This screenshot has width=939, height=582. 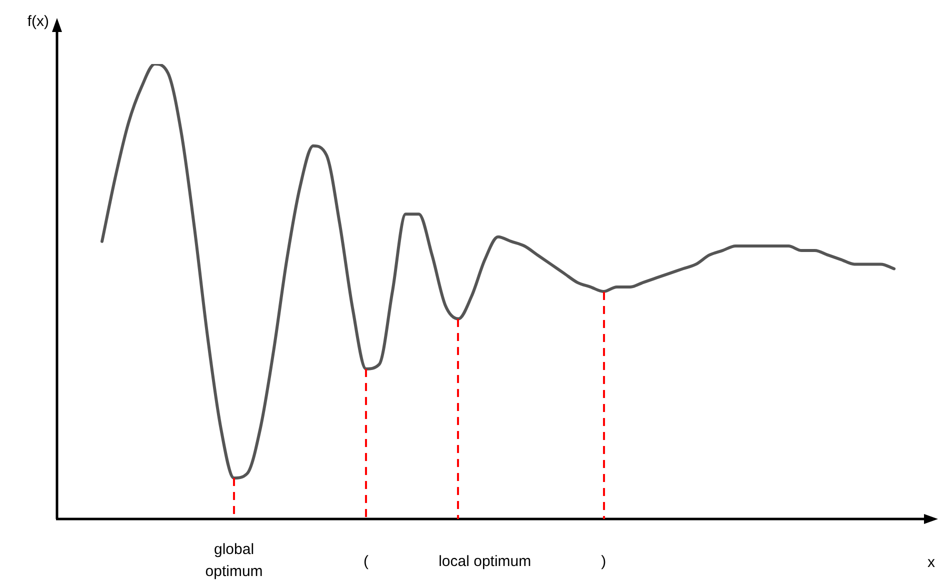 What do you see at coordinates (38, 21) in the screenshot?
I see `y-axis-title: f(x)` at bounding box center [38, 21].